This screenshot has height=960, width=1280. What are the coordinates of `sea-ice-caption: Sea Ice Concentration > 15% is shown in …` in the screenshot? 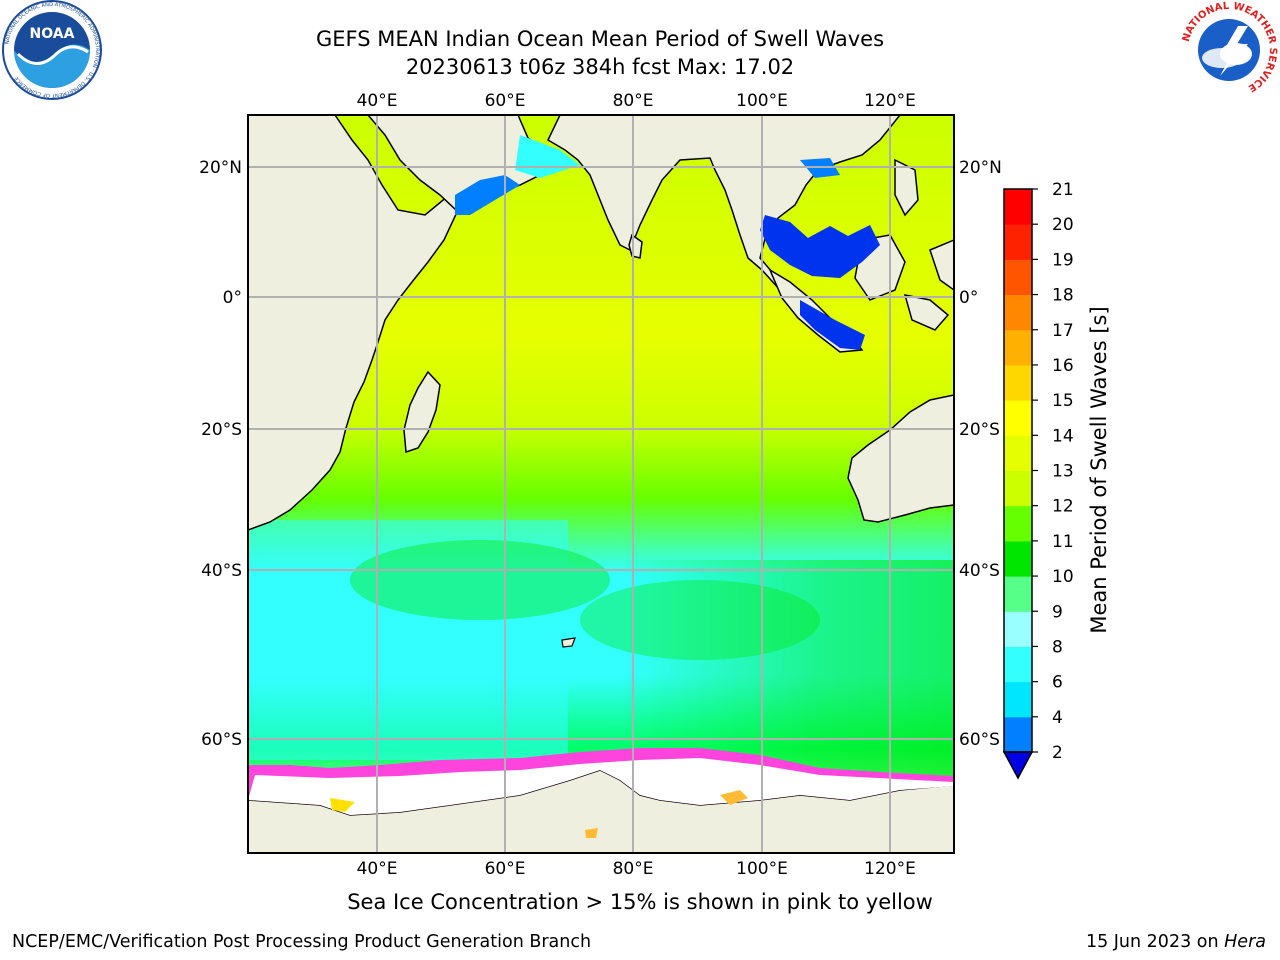 It's located at (640, 902).